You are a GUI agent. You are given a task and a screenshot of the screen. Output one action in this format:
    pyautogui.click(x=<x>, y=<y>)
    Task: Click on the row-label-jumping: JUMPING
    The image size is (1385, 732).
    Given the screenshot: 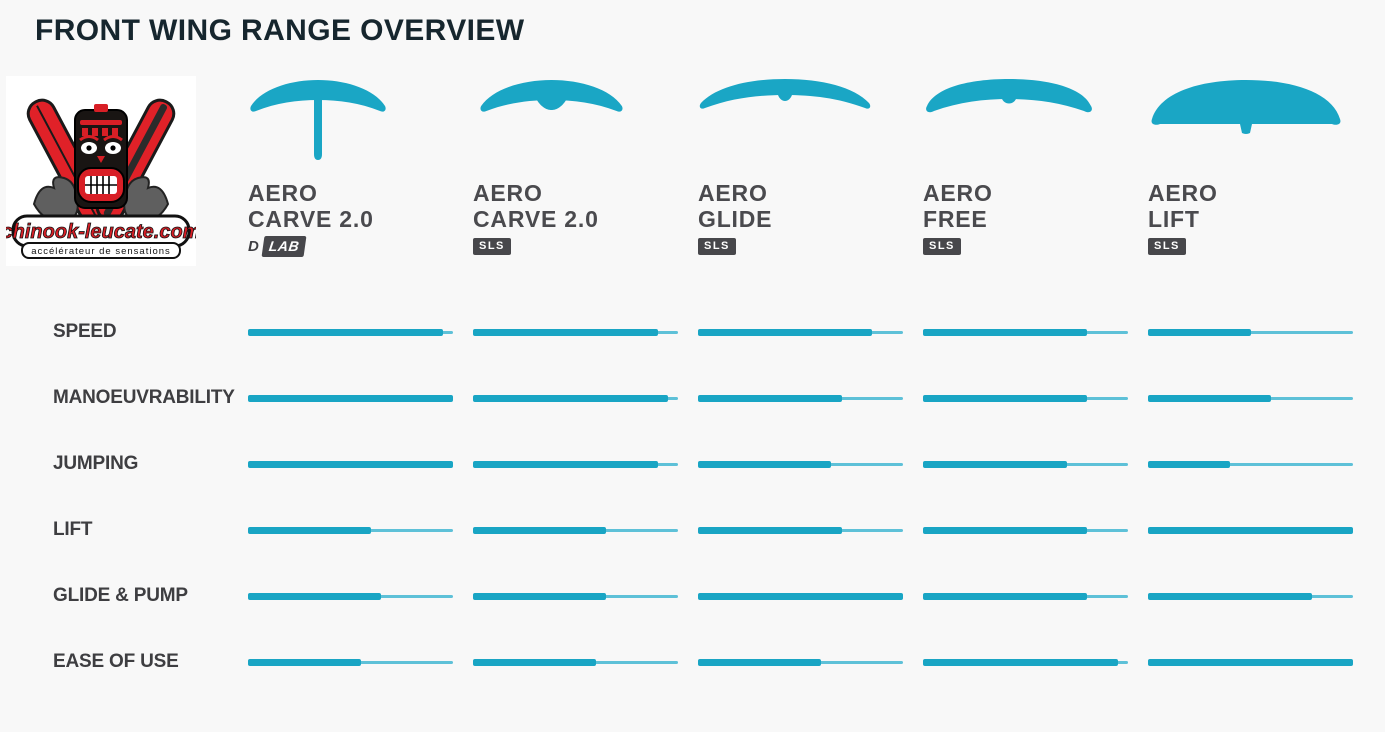 What is the action you would take?
    pyautogui.click(x=96, y=463)
    